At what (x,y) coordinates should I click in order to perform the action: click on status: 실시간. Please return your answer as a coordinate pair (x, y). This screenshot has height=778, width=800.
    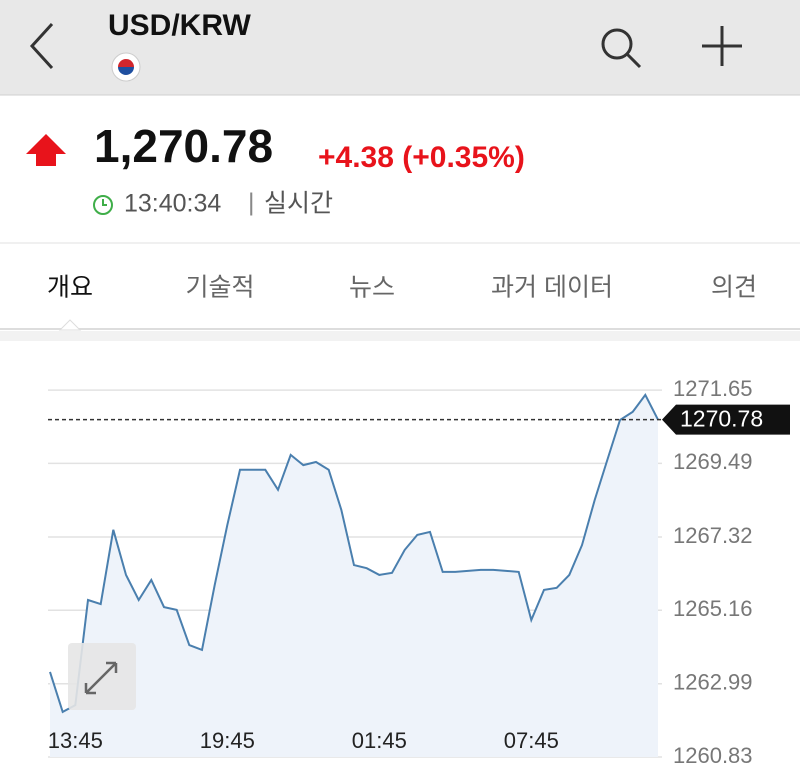
    Looking at the image, I should click on (298, 204).